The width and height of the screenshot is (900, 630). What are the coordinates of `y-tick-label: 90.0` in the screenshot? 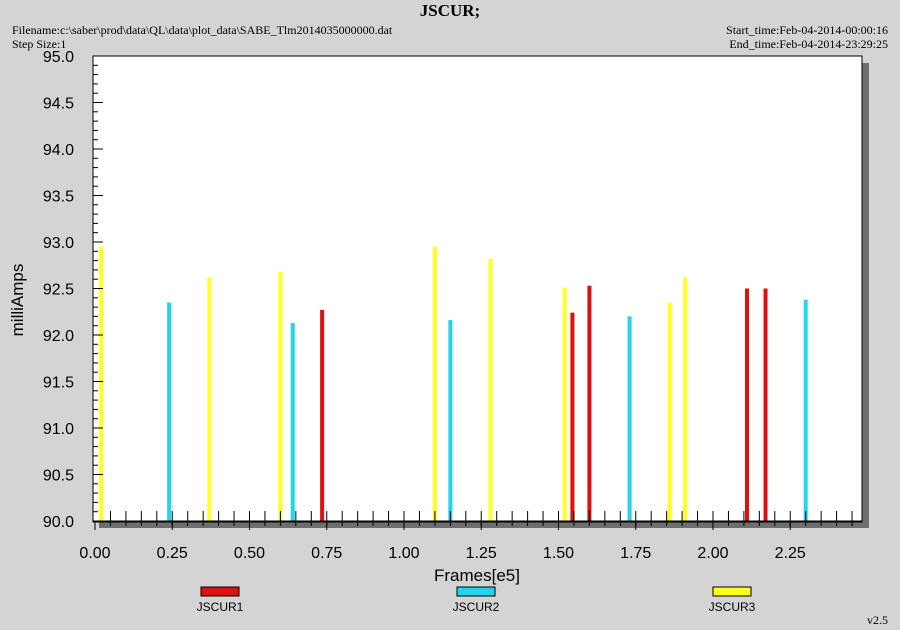 It's located at (58, 522).